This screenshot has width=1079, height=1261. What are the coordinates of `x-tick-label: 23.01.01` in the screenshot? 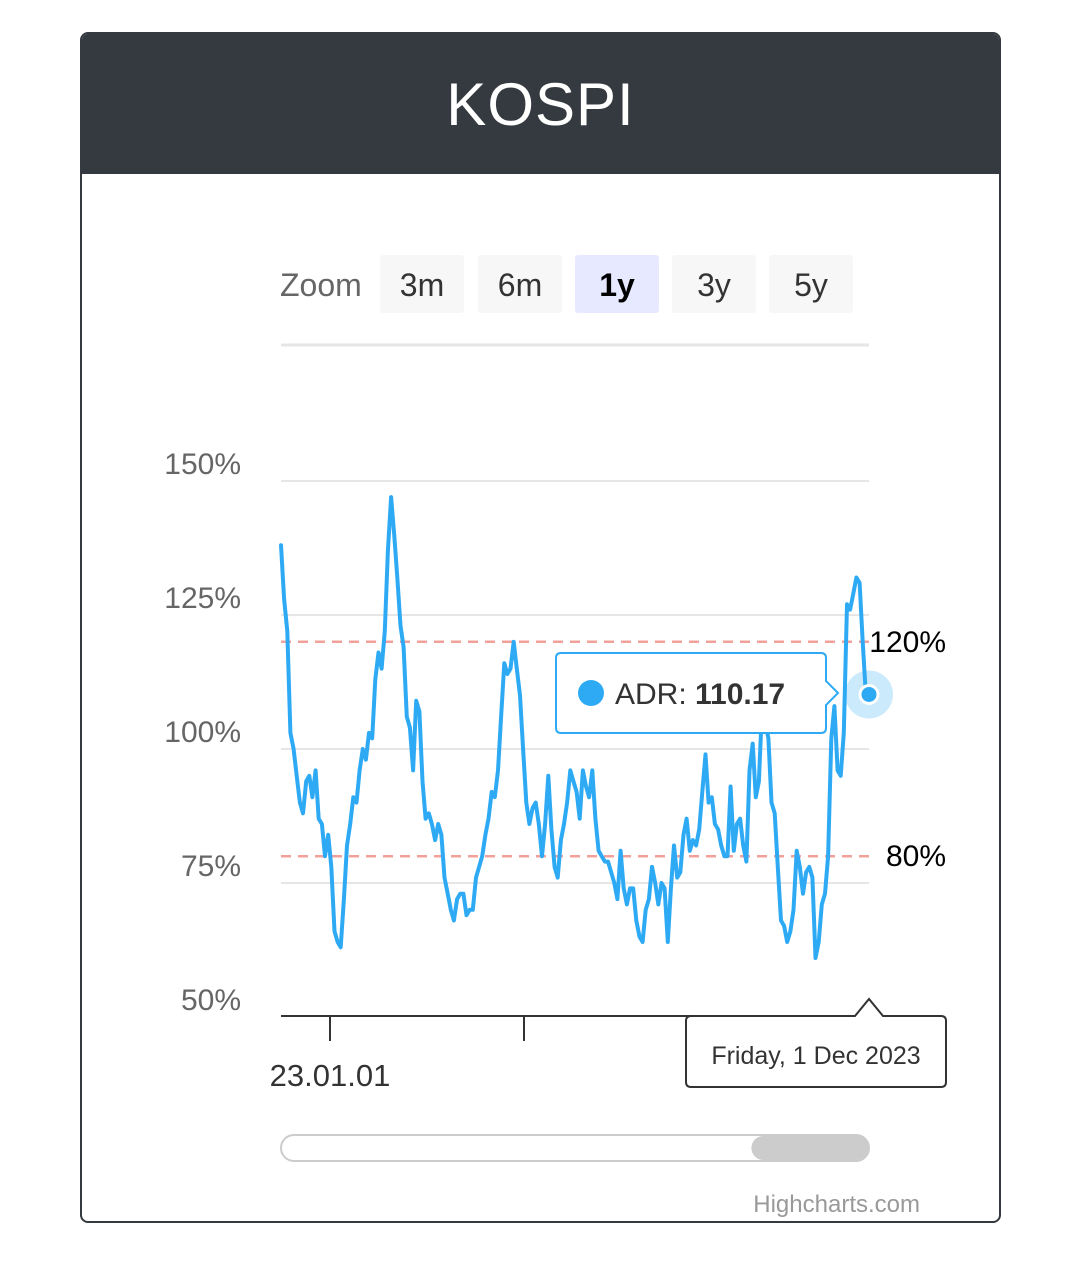 It's located at (330, 1075).